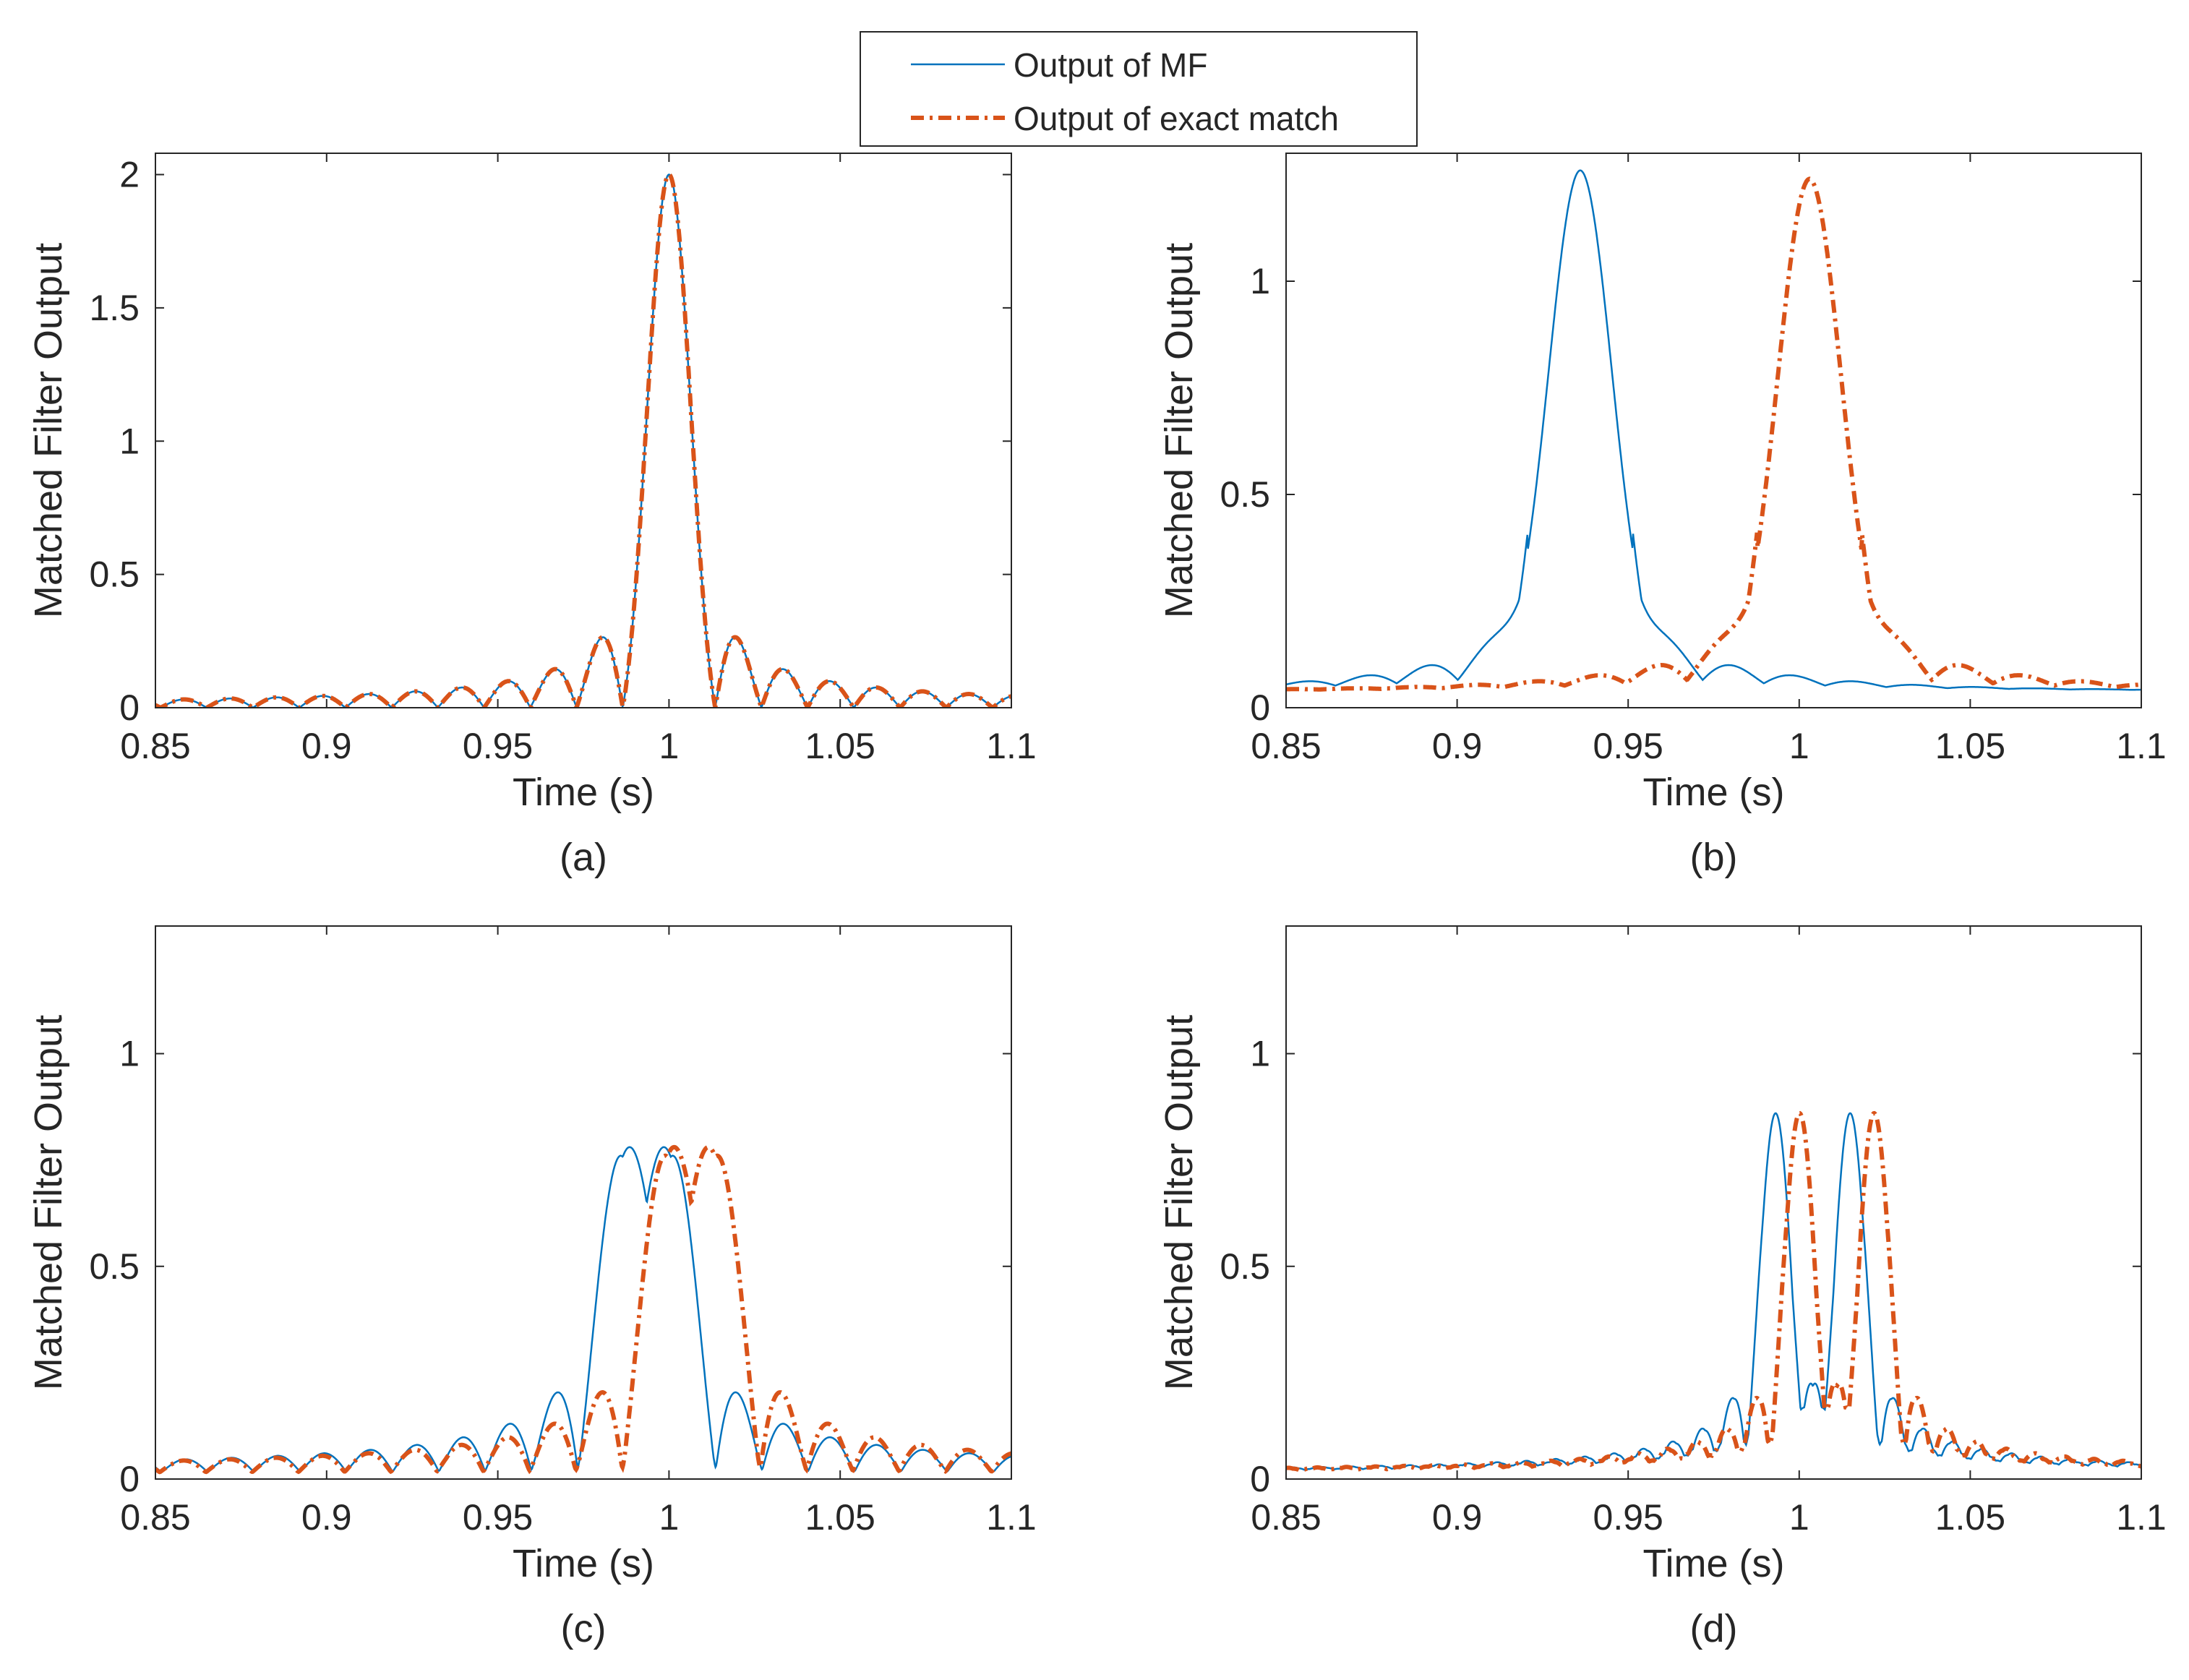 The width and height of the screenshot is (2189, 1680). Describe the element at coordinates (1110, 65) in the screenshot. I see `legend-label: Output of MF` at that location.